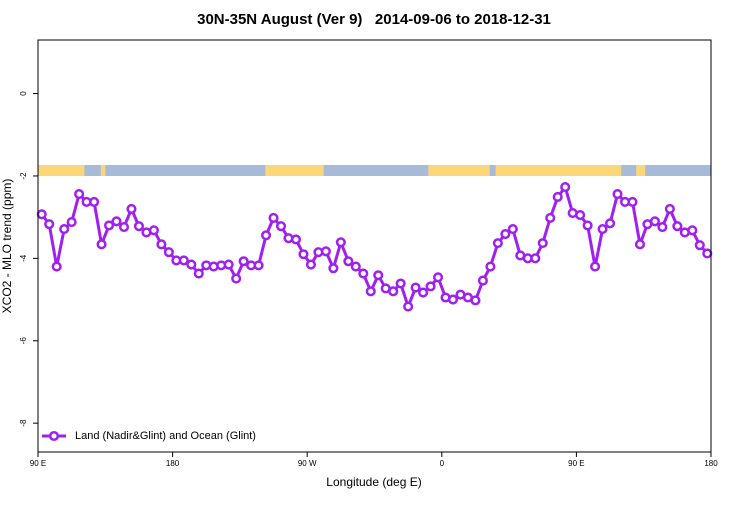  What do you see at coordinates (373, 482) in the screenshot?
I see `x-axis-label: Longitude (deg E)` at bounding box center [373, 482].